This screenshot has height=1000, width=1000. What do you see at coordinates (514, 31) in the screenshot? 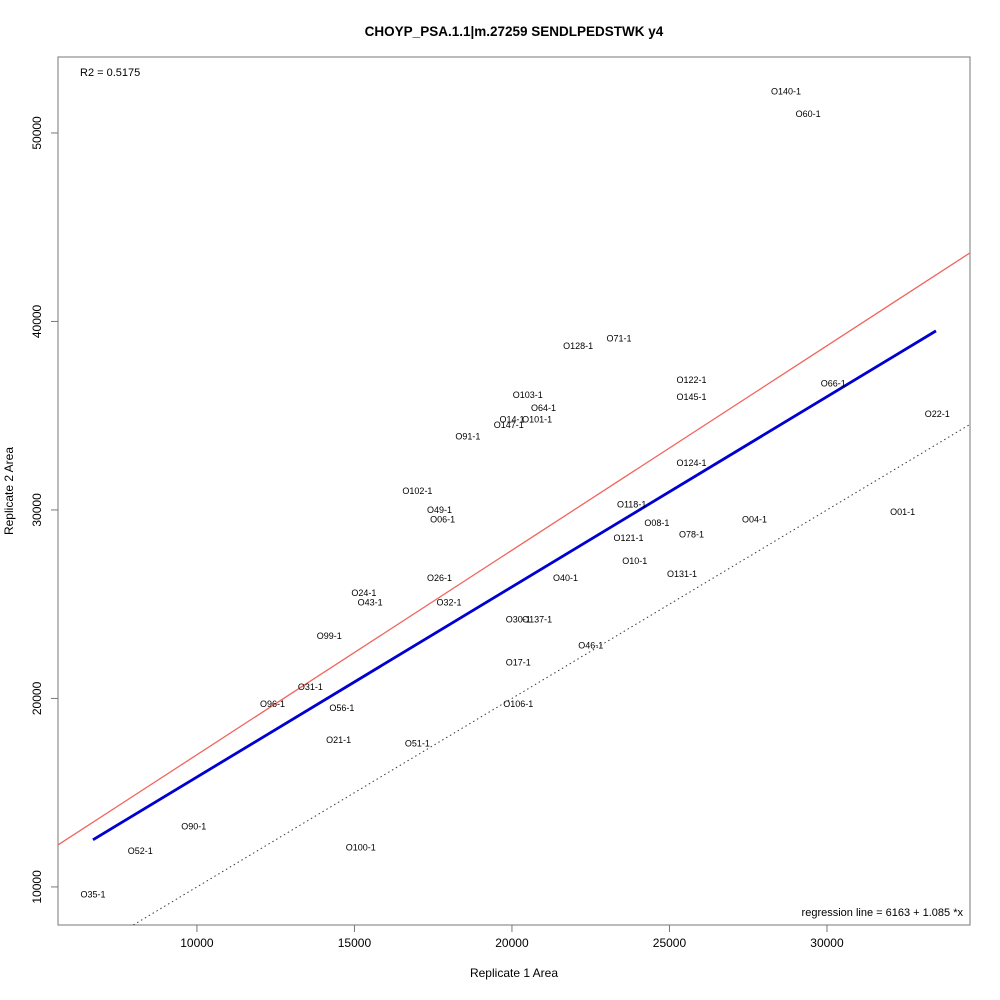
I see `plot-title: CHOYP_PSA.1.1|m.27259 SENDLPEDSTWK y4` at bounding box center [514, 31].